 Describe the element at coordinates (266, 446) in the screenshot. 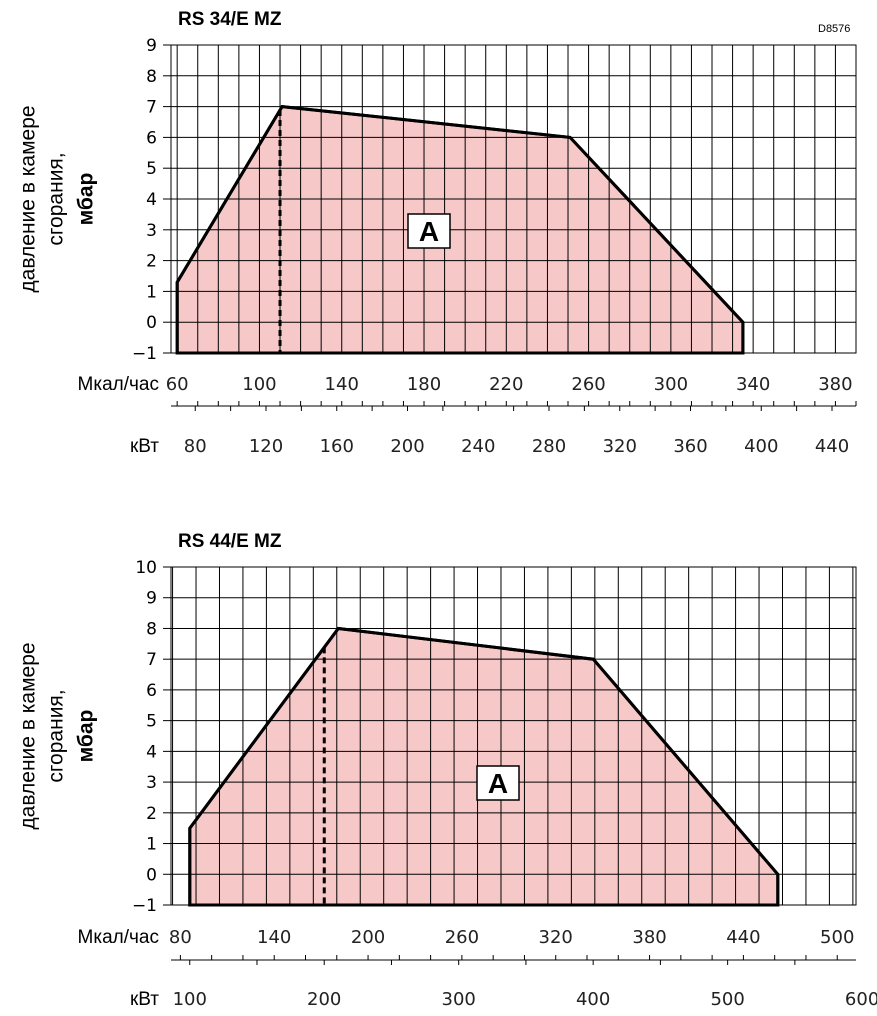

I see `x-tick-label-kw: 120` at that location.